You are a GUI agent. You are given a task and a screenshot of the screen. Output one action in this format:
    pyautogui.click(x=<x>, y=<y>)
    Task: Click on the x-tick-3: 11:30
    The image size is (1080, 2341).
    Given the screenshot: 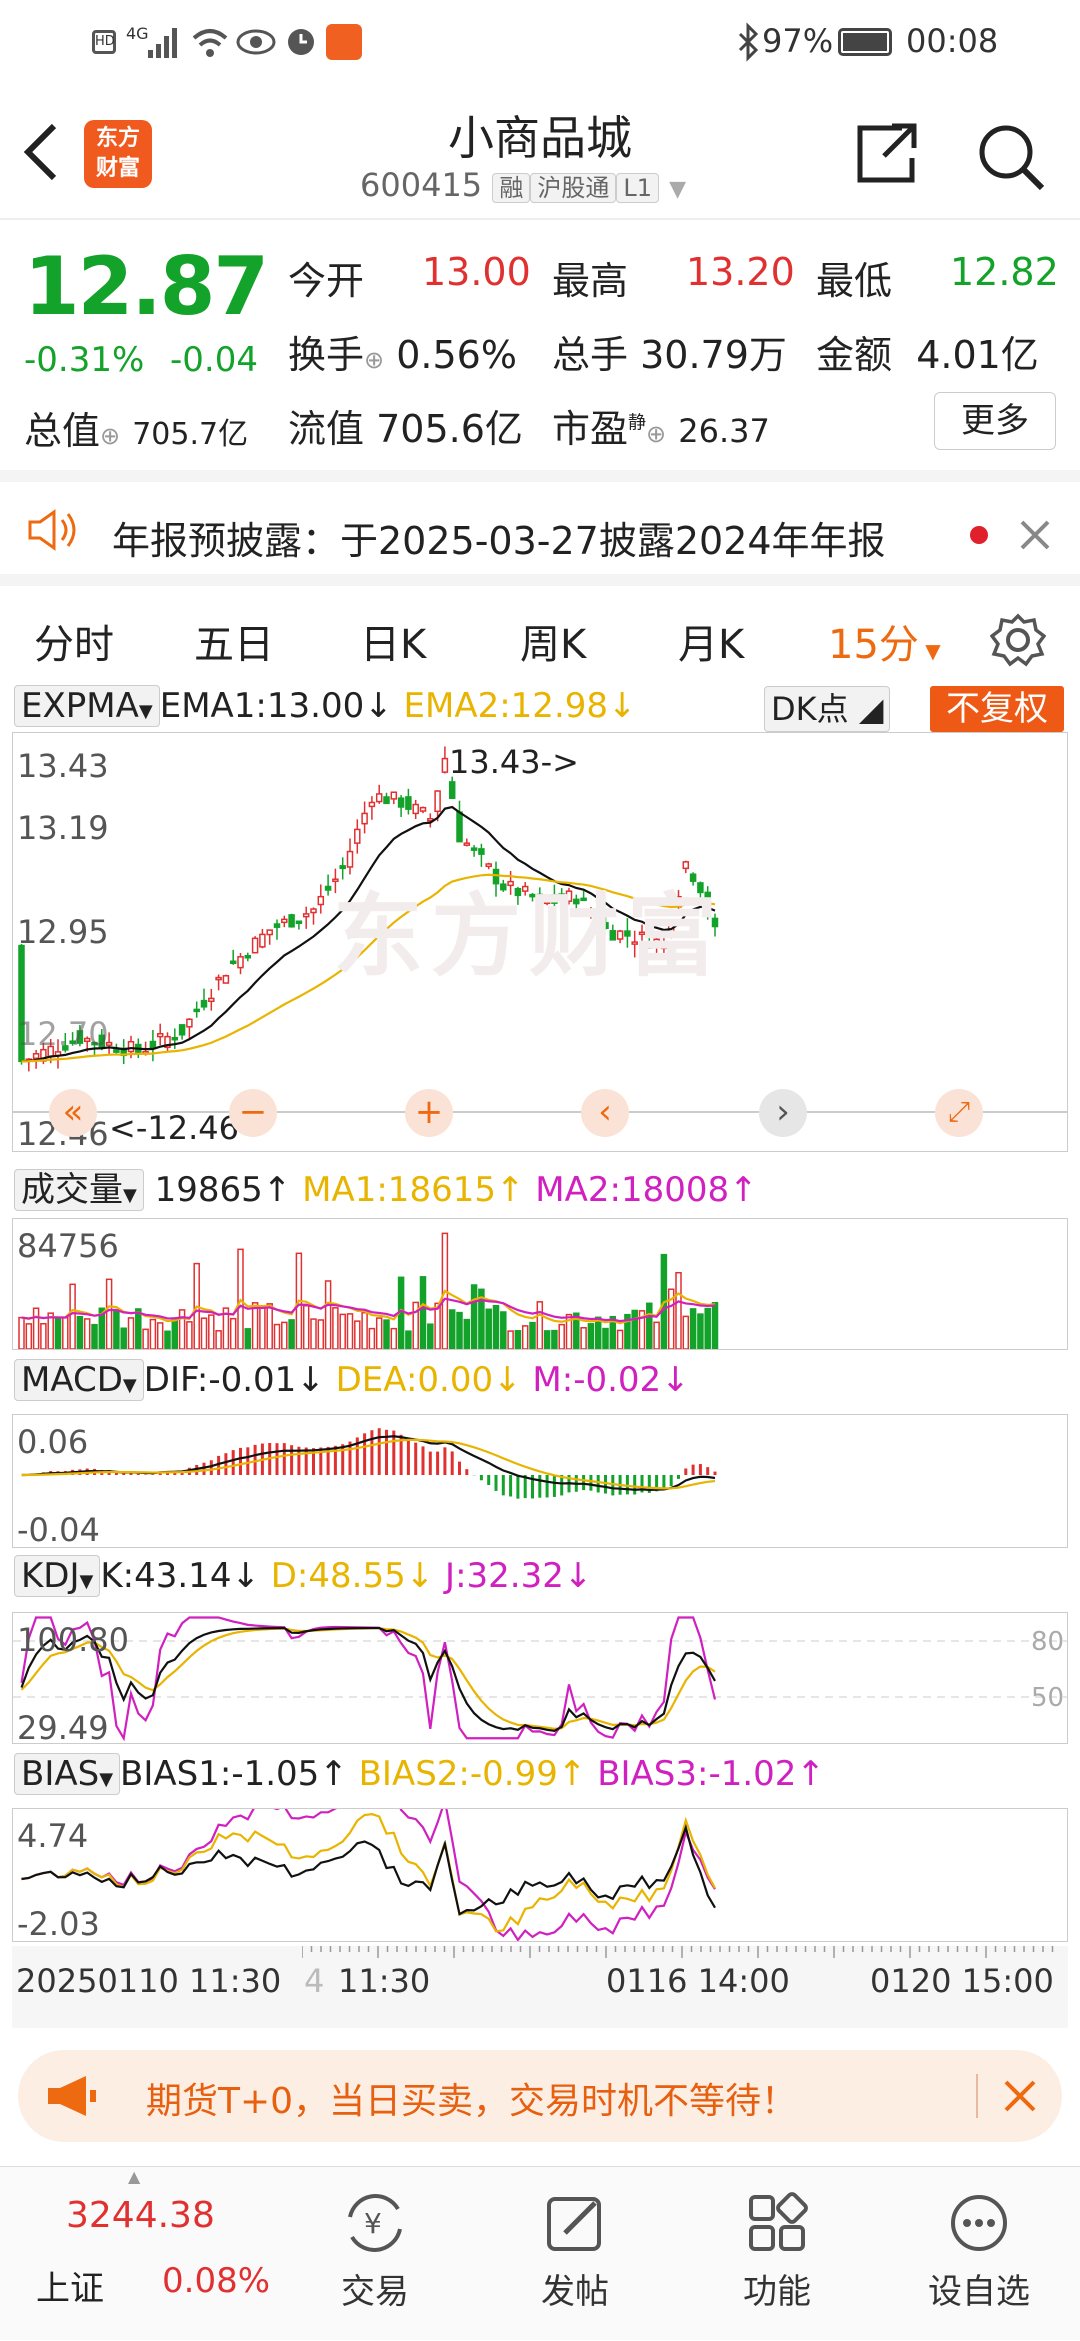 What is the action you would take?
    pyautogui.click(x=384, y=1981)
    